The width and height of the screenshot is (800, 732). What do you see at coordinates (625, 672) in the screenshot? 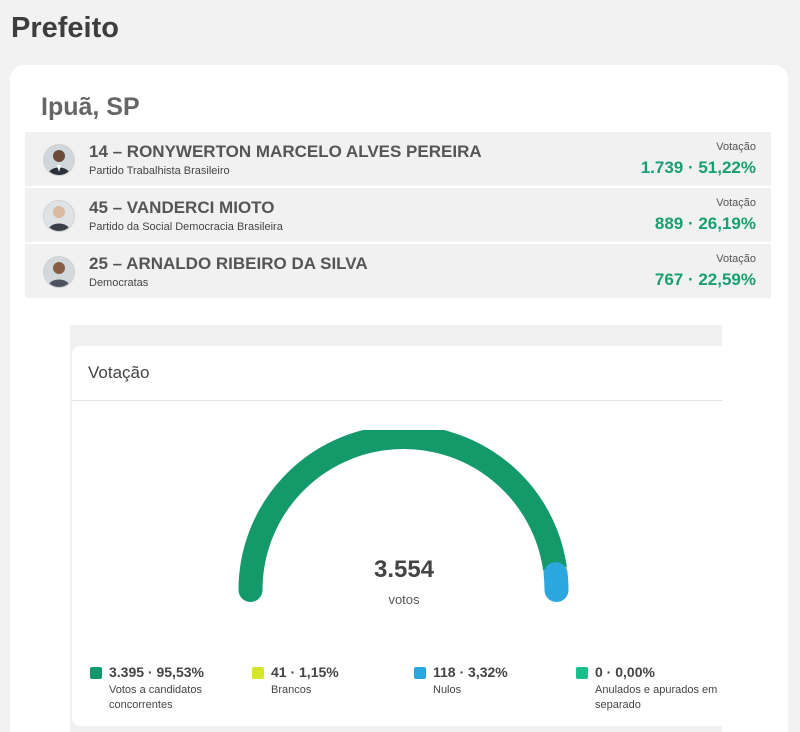
I see `legend-value: 0 · 0,00%` at bounding box center [625, 672].